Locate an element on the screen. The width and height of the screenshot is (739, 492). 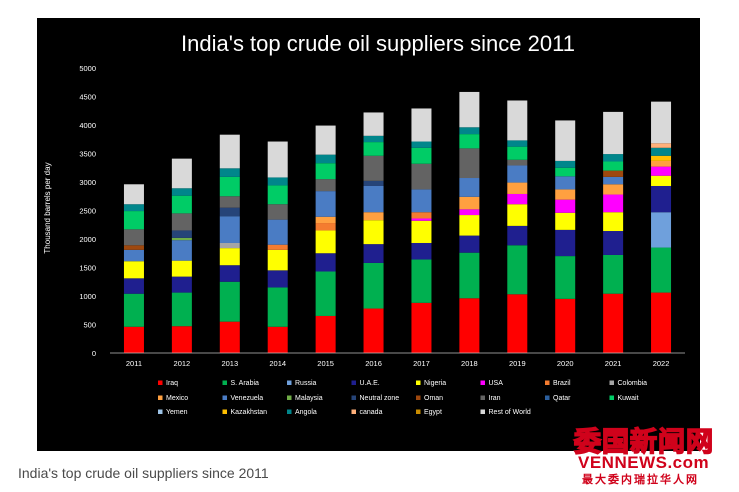
legend-label: Kazakhstan is located at coordinates (249, 412).